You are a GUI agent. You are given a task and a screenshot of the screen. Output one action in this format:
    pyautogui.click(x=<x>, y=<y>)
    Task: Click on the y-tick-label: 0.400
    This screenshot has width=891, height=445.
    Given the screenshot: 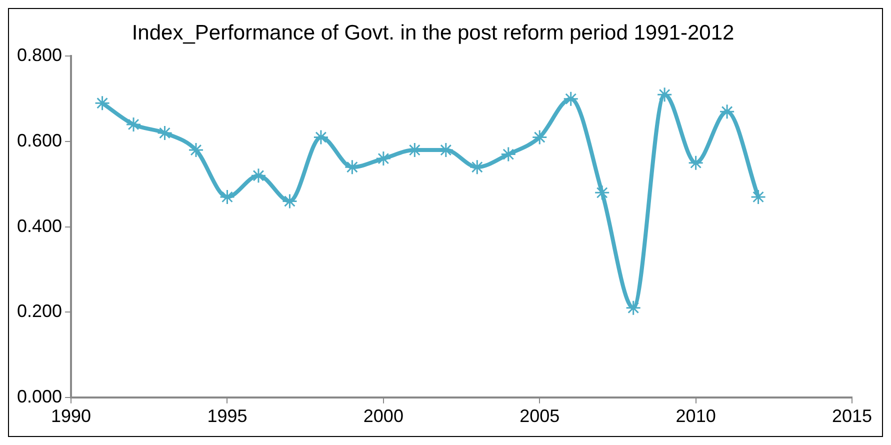 What is the action you would take?
    pyautogui.click(x=39, y=226)
    